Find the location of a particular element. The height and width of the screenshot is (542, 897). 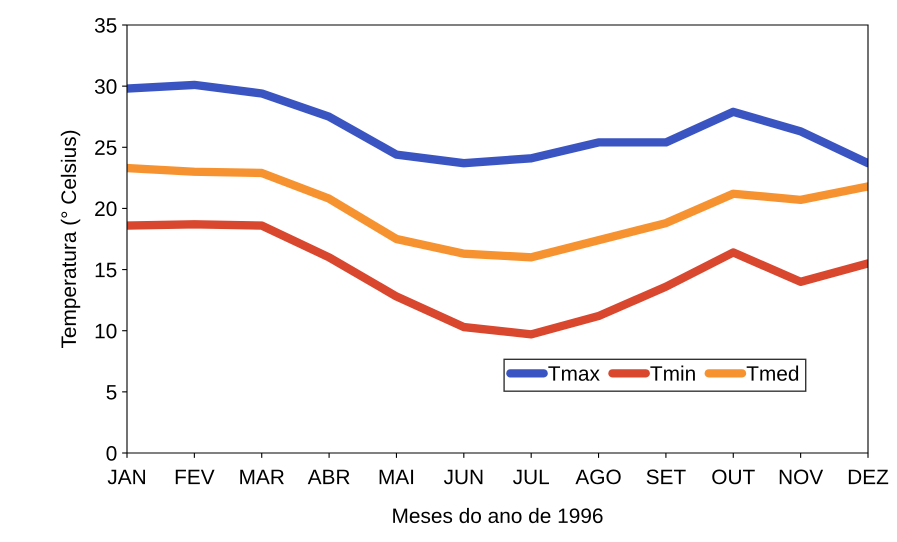

x-tick-label: SET is located at coordinates (666, 477).